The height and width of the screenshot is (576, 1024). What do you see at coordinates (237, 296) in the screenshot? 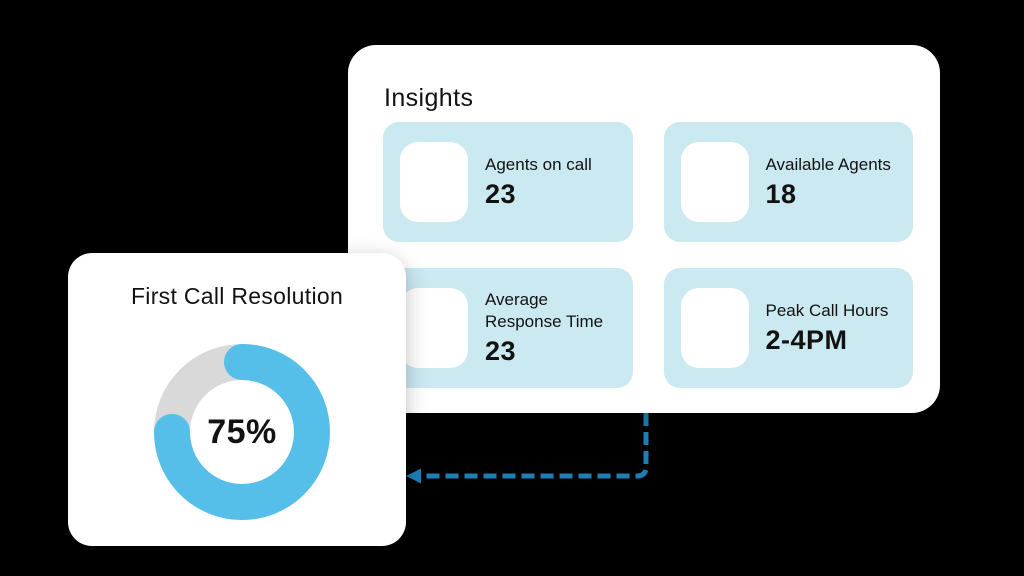
I see `fcr-title: First Call Resolution` at bounding box center [237, 296].